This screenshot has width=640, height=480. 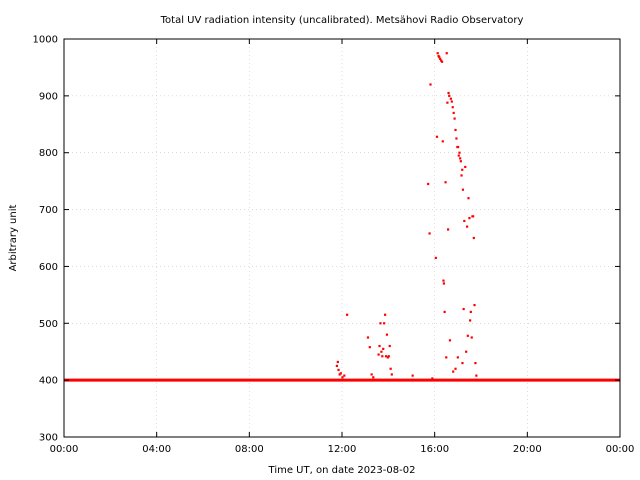 What do you see at coordinates (45, 40) in the screenshot?
I see `y-tick-label: 1000` at bounding box center [45, 40].